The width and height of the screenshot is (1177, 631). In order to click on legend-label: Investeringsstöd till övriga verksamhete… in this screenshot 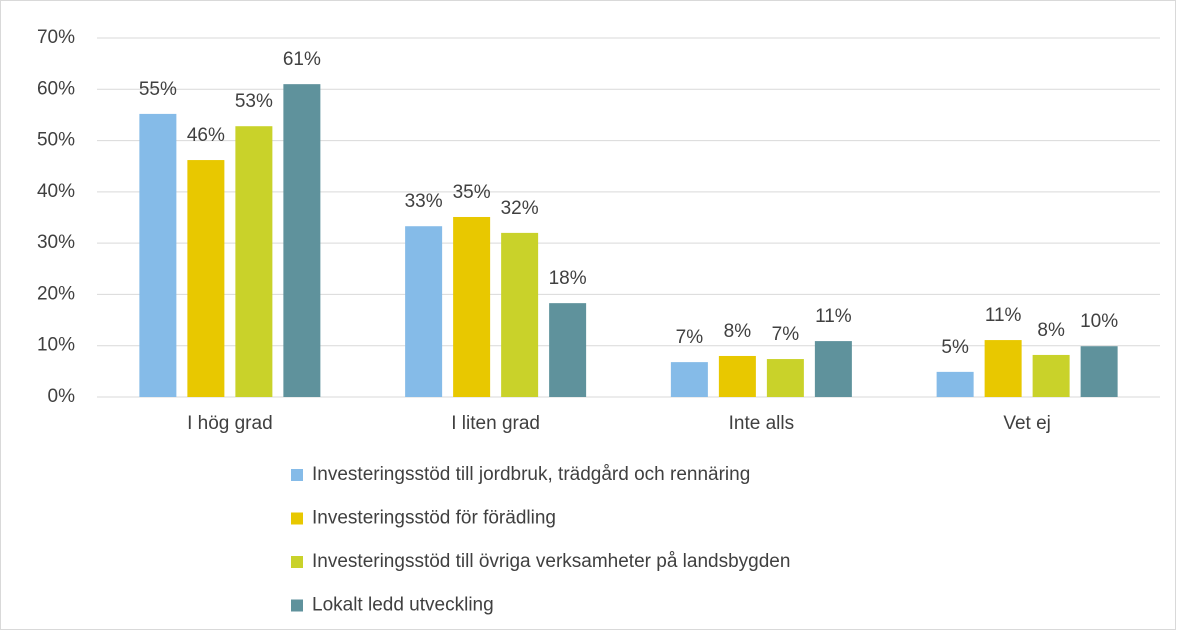, I will do `click(551, 561)`.